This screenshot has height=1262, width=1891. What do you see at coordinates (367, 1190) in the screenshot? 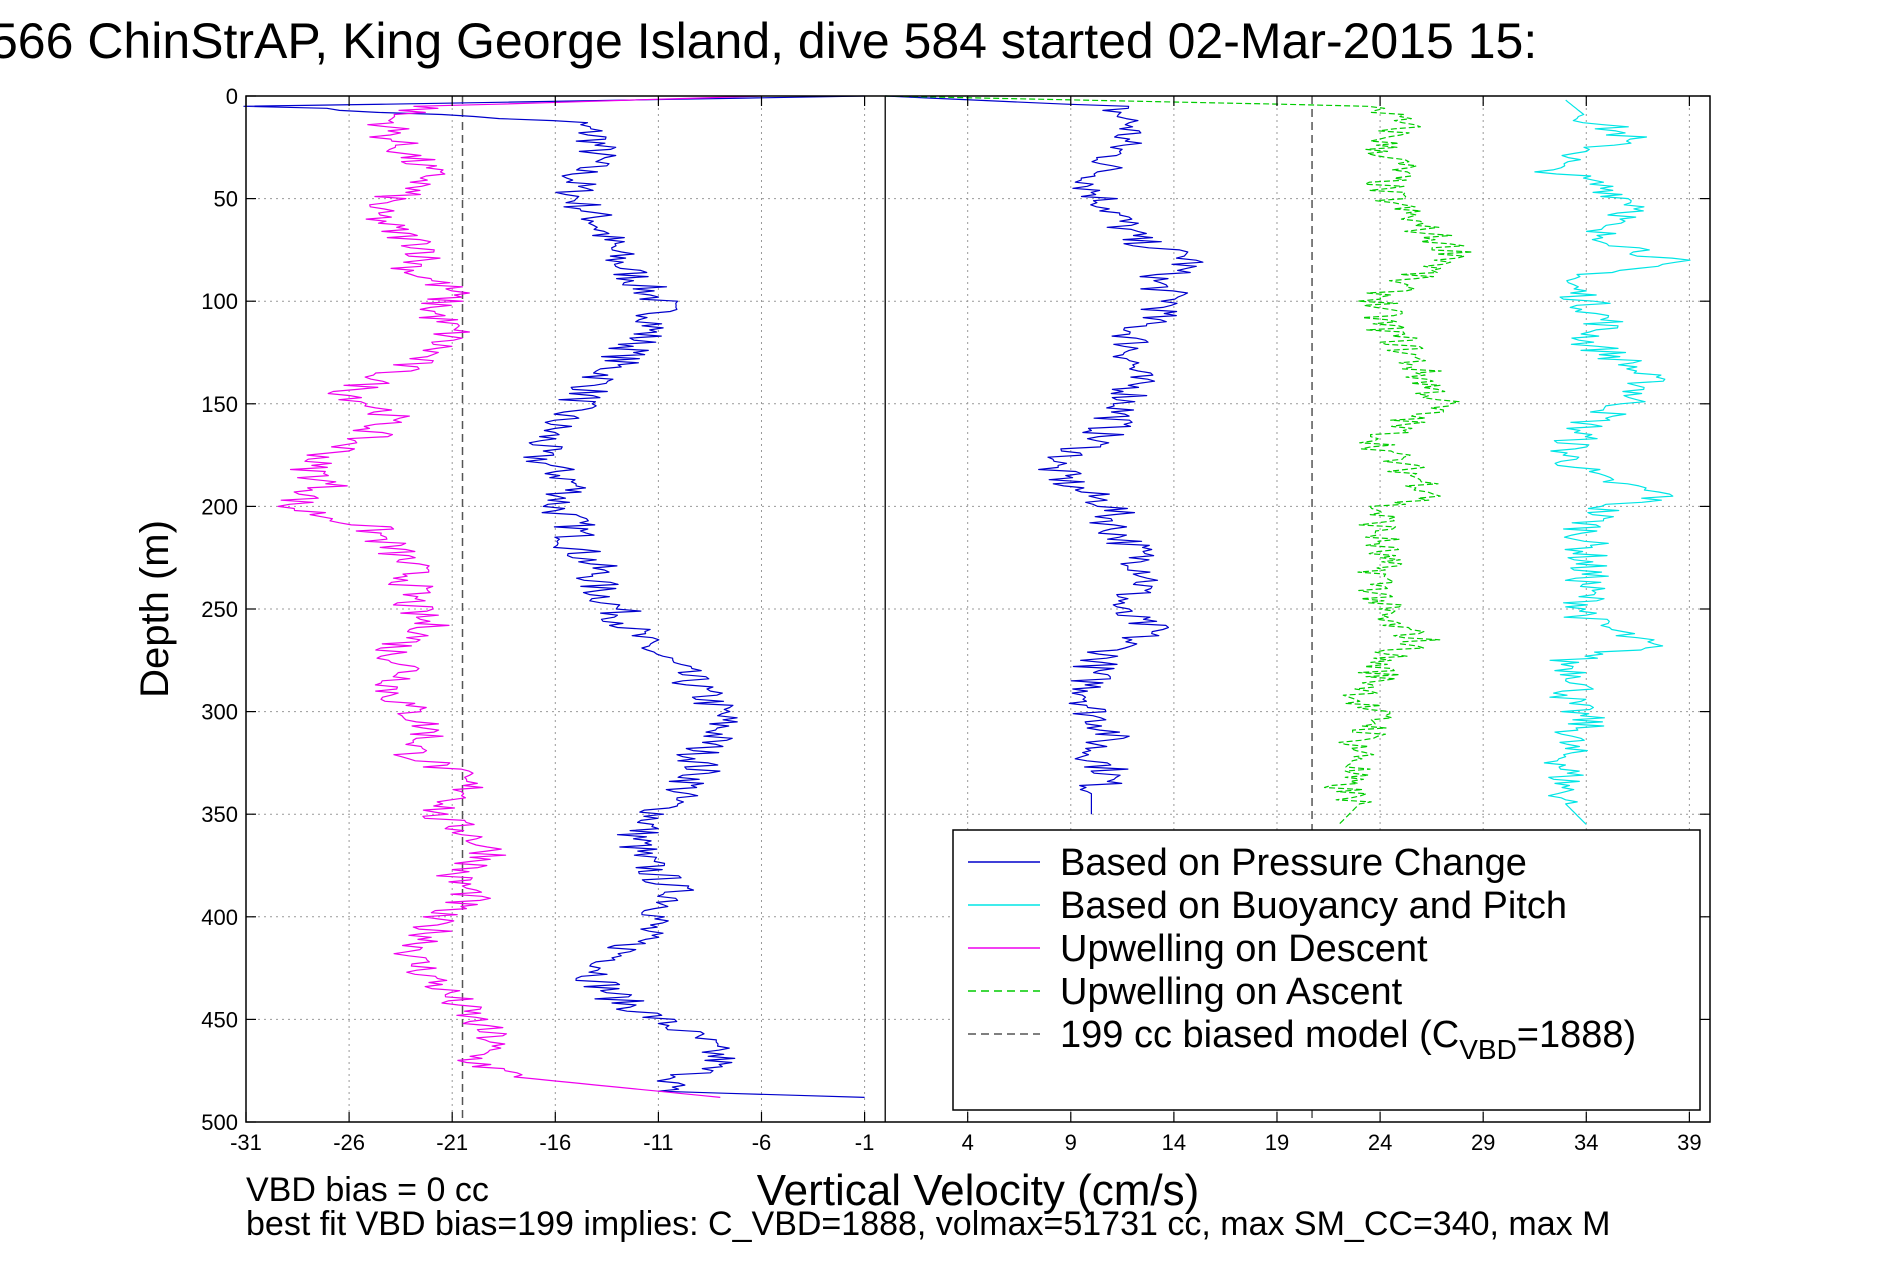
I see `footer-vbd-bias: VBD bias = 0 cc` at bounding box center [367, 1190].